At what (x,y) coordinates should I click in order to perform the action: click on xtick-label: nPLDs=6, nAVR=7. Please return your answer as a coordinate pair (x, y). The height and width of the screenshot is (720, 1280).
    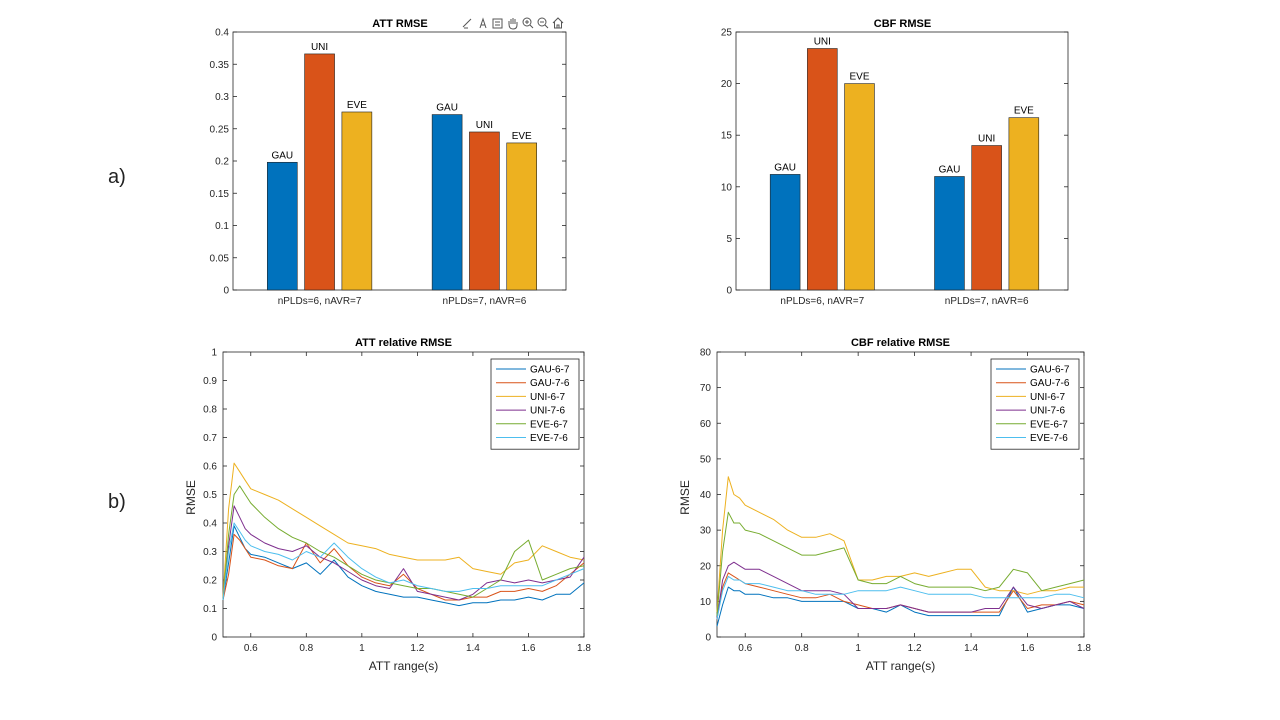
    Looking at the image, I should click on (822, 301).